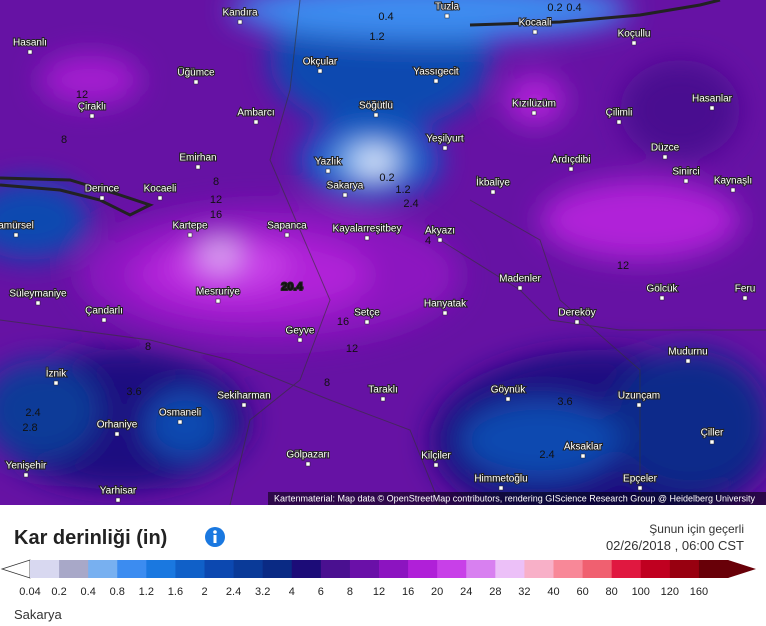  Describe the element at coordinates (546, 455) in the screenshot. I see `contour-label: 2.4` at that location.